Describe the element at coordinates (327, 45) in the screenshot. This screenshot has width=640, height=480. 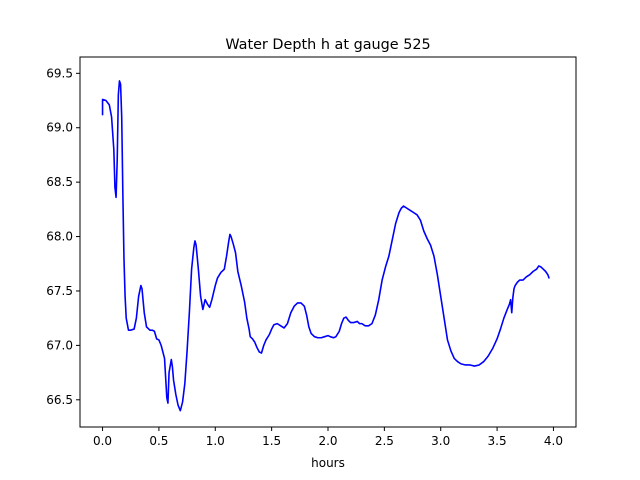
I see `chart-title: Water Depth h at gauge 525` at that location.